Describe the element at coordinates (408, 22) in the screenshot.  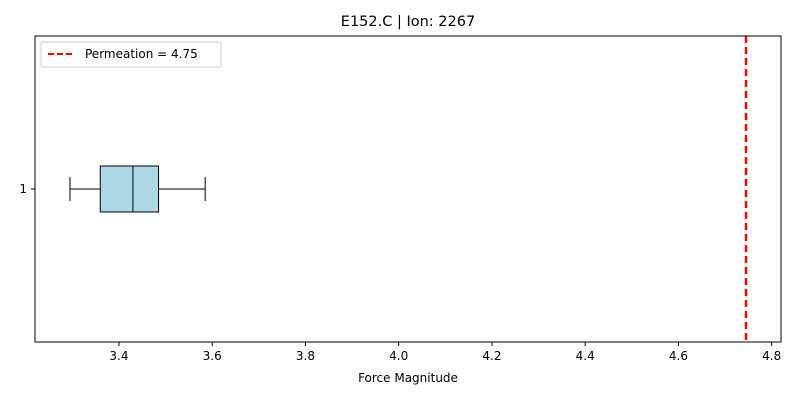
I see `chart-title: E152.C | Ion: 2267` at that location.